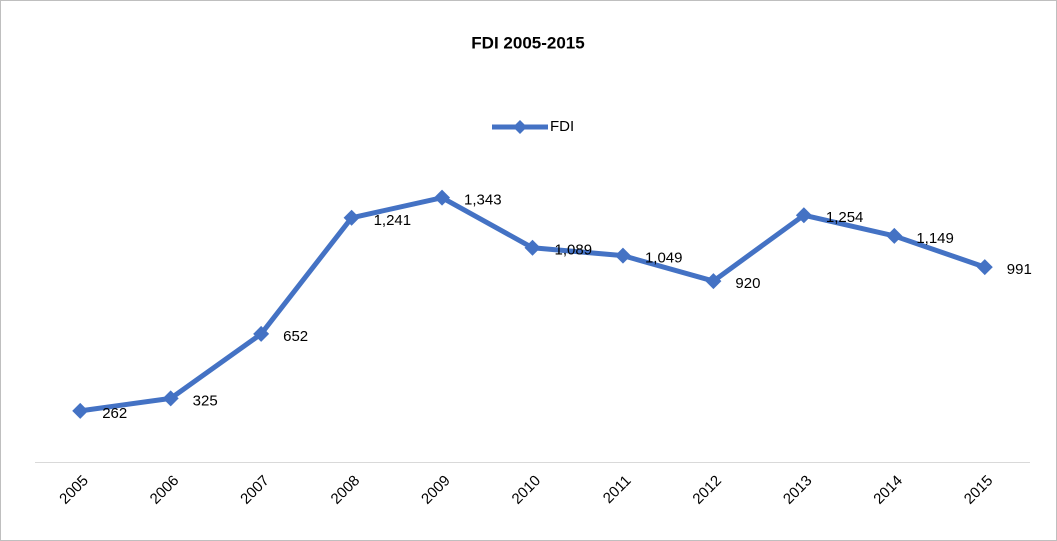 This screenshot has width=1057, height=541. What do you see at coordinates (483, 200) in the screenshot?
I see `data-label: 1,343` at bounding box center [483, 200].